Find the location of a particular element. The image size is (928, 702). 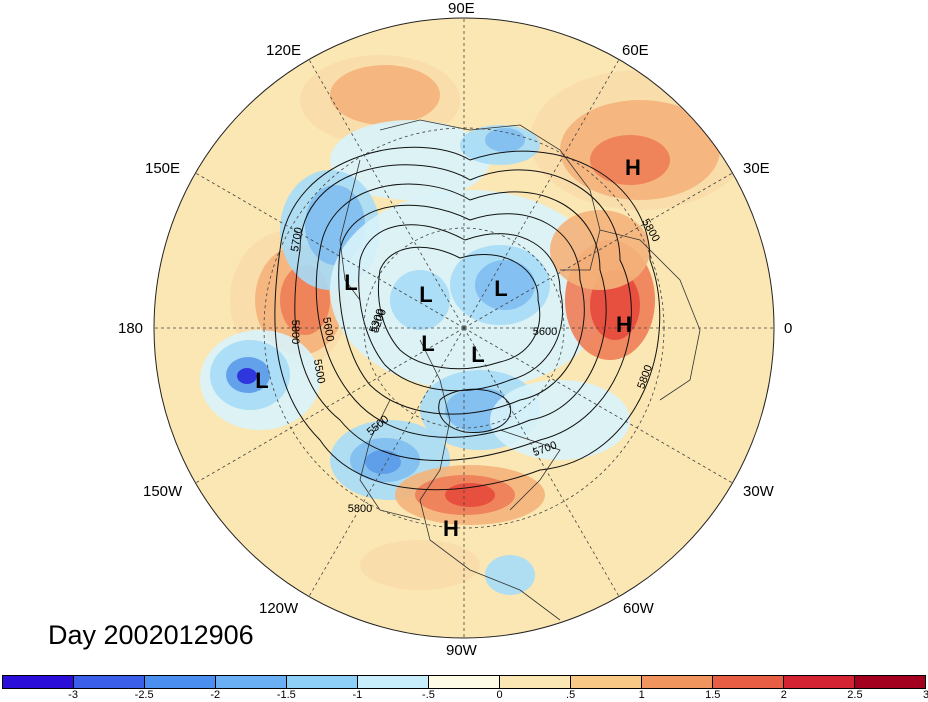

lon-label-30e: 30E is located at coordinates (756, 168).